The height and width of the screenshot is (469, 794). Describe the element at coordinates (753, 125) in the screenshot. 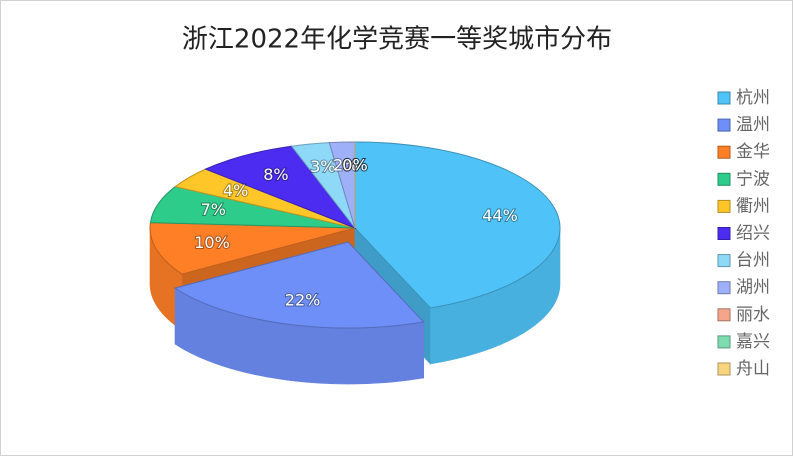

I see `legend-text: 温州` at that location.